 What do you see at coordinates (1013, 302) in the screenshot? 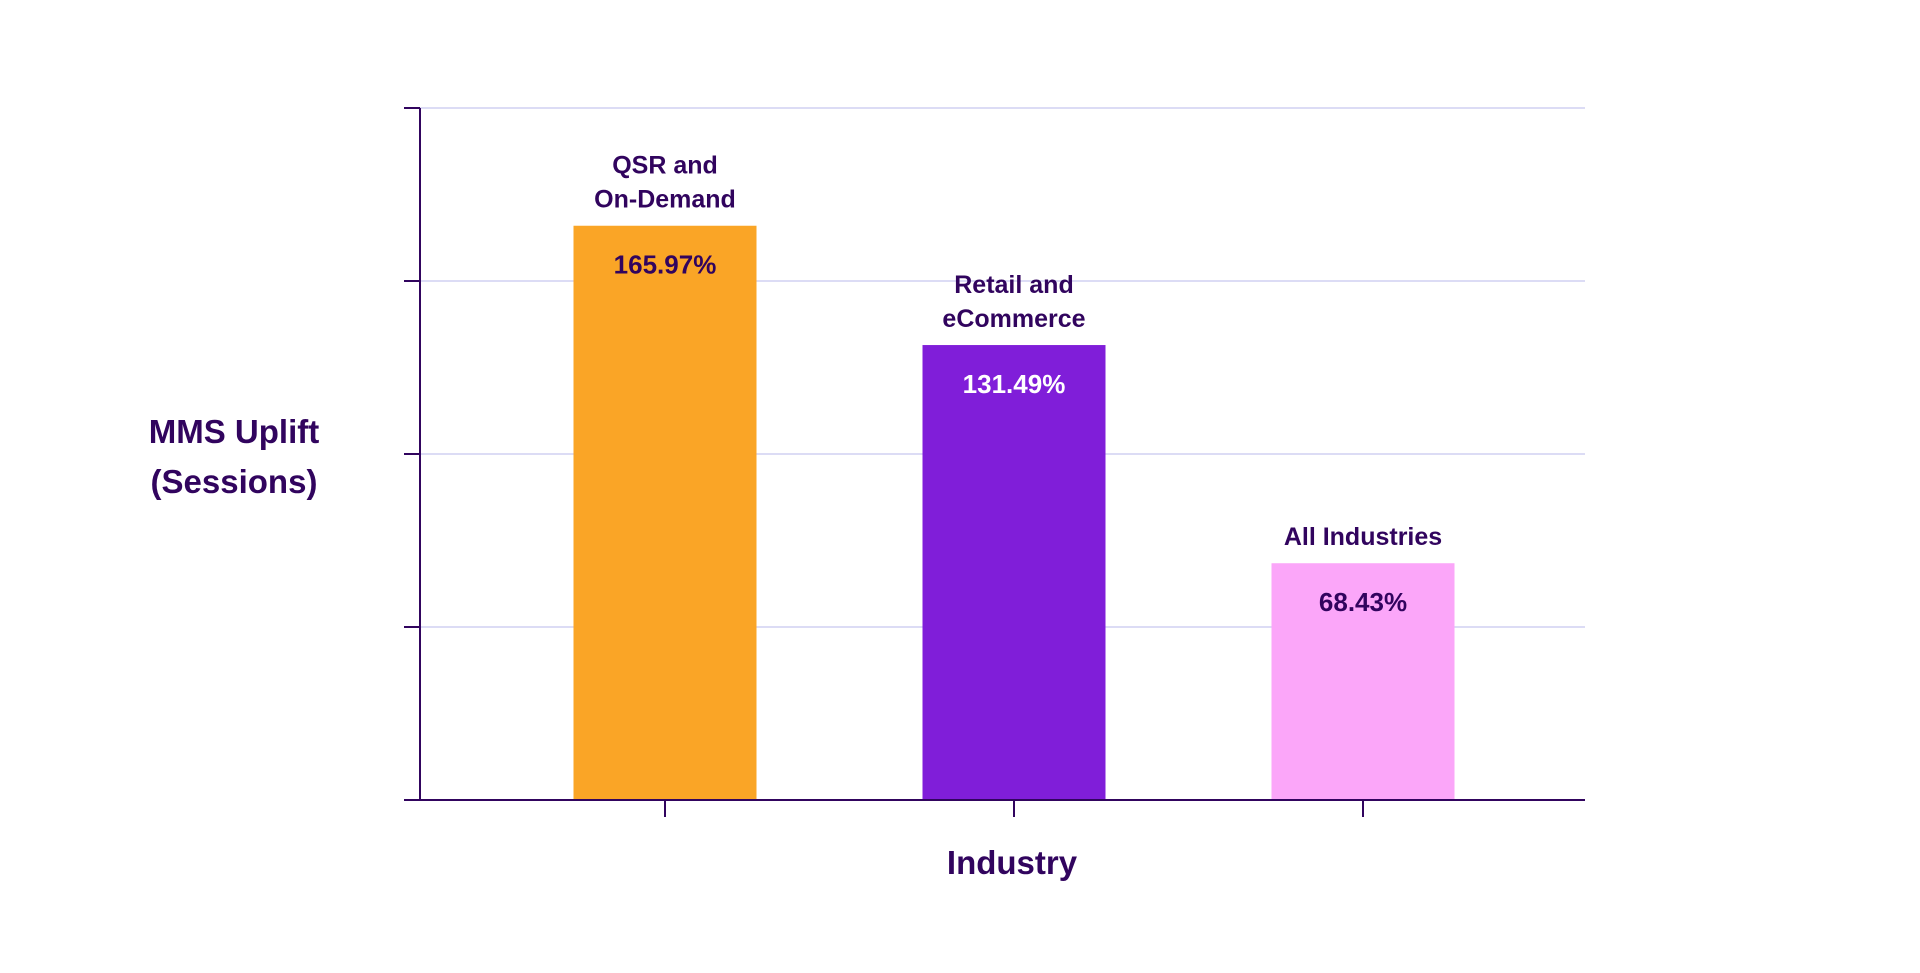
I see `category-label-1: Retail and eCommerce` at bounding box center [1013, 302].